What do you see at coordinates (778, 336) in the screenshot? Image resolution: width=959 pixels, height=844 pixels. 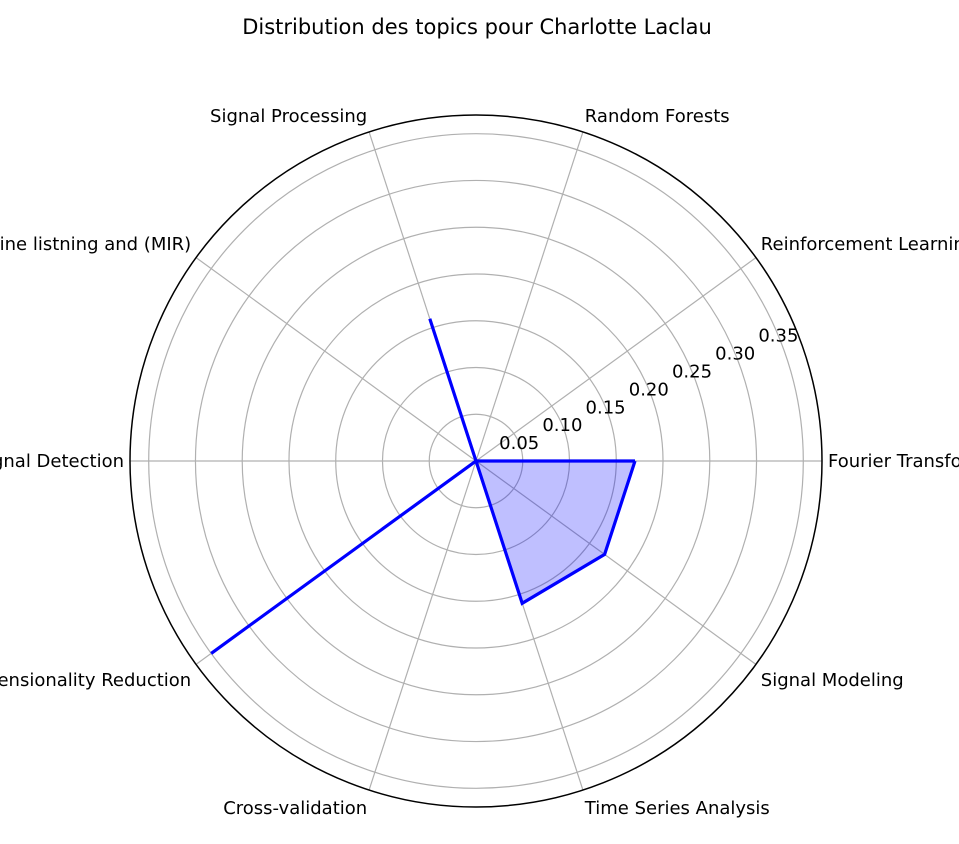 I see `radial-tick-label: 0.35` at bounding box center [778, 336].